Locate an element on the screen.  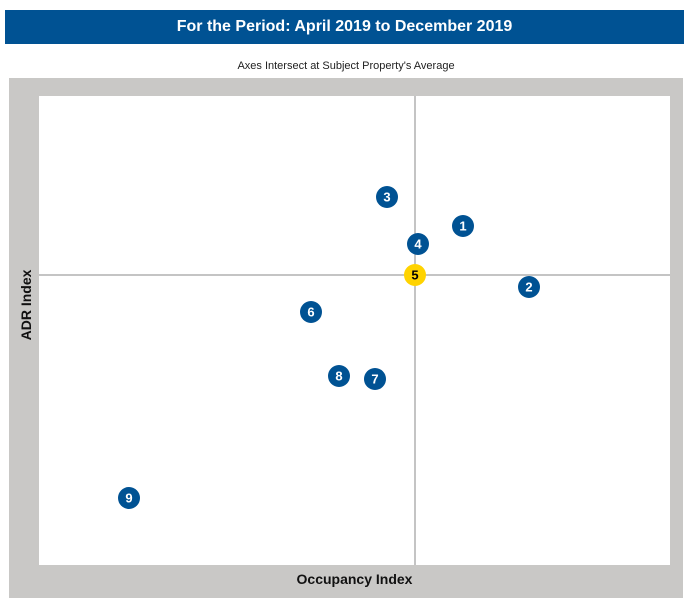
data-point-2: 2 is located at coordinates (529, 287).